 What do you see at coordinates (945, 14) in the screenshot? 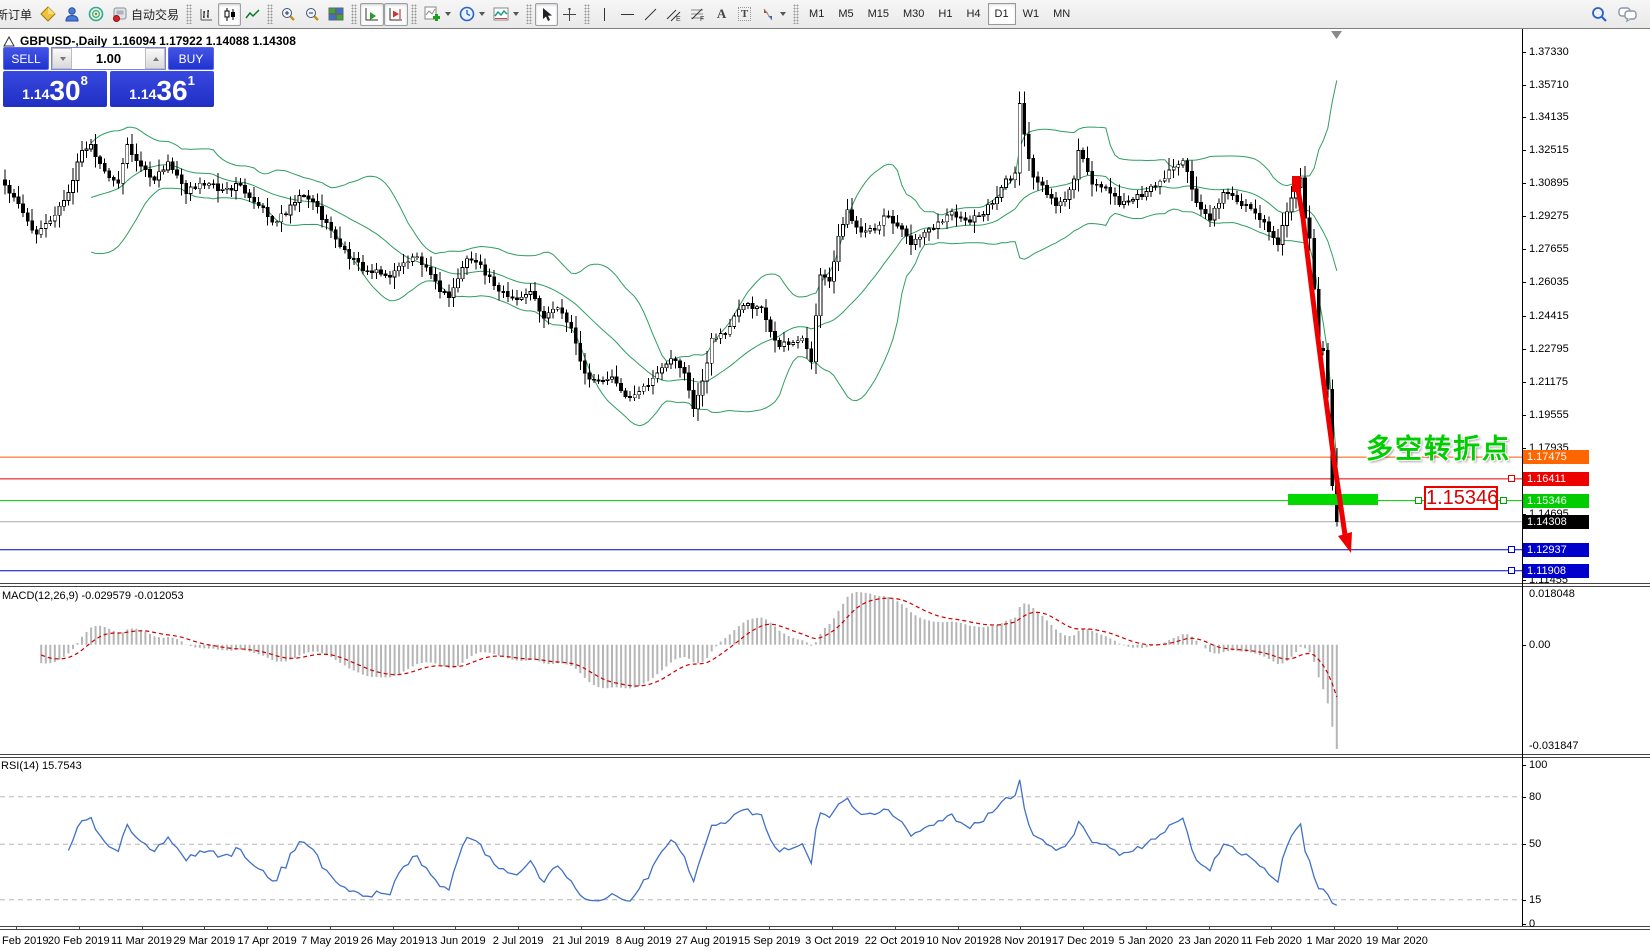
I see `tf-h1: H1` at bounding box center [945, 14].